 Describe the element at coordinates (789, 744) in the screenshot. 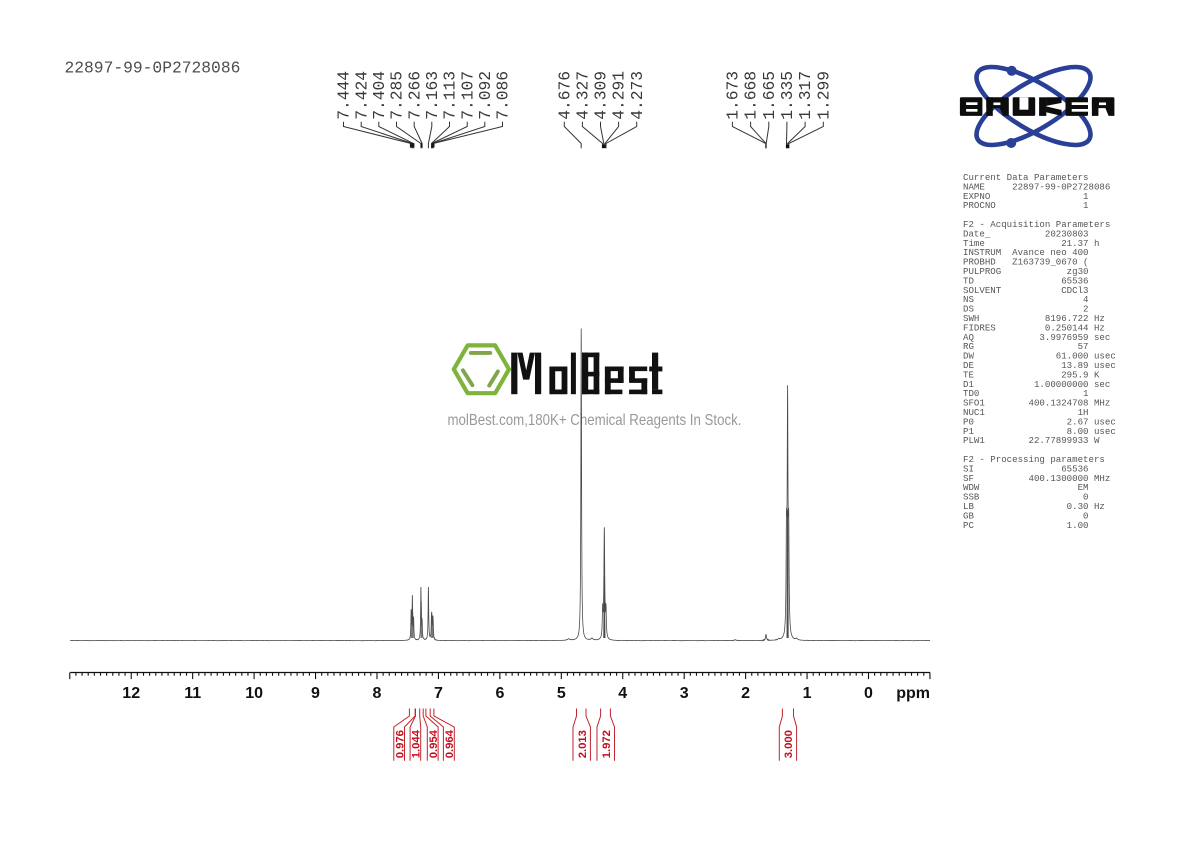

I see `svg-text: 3.000` at that location.